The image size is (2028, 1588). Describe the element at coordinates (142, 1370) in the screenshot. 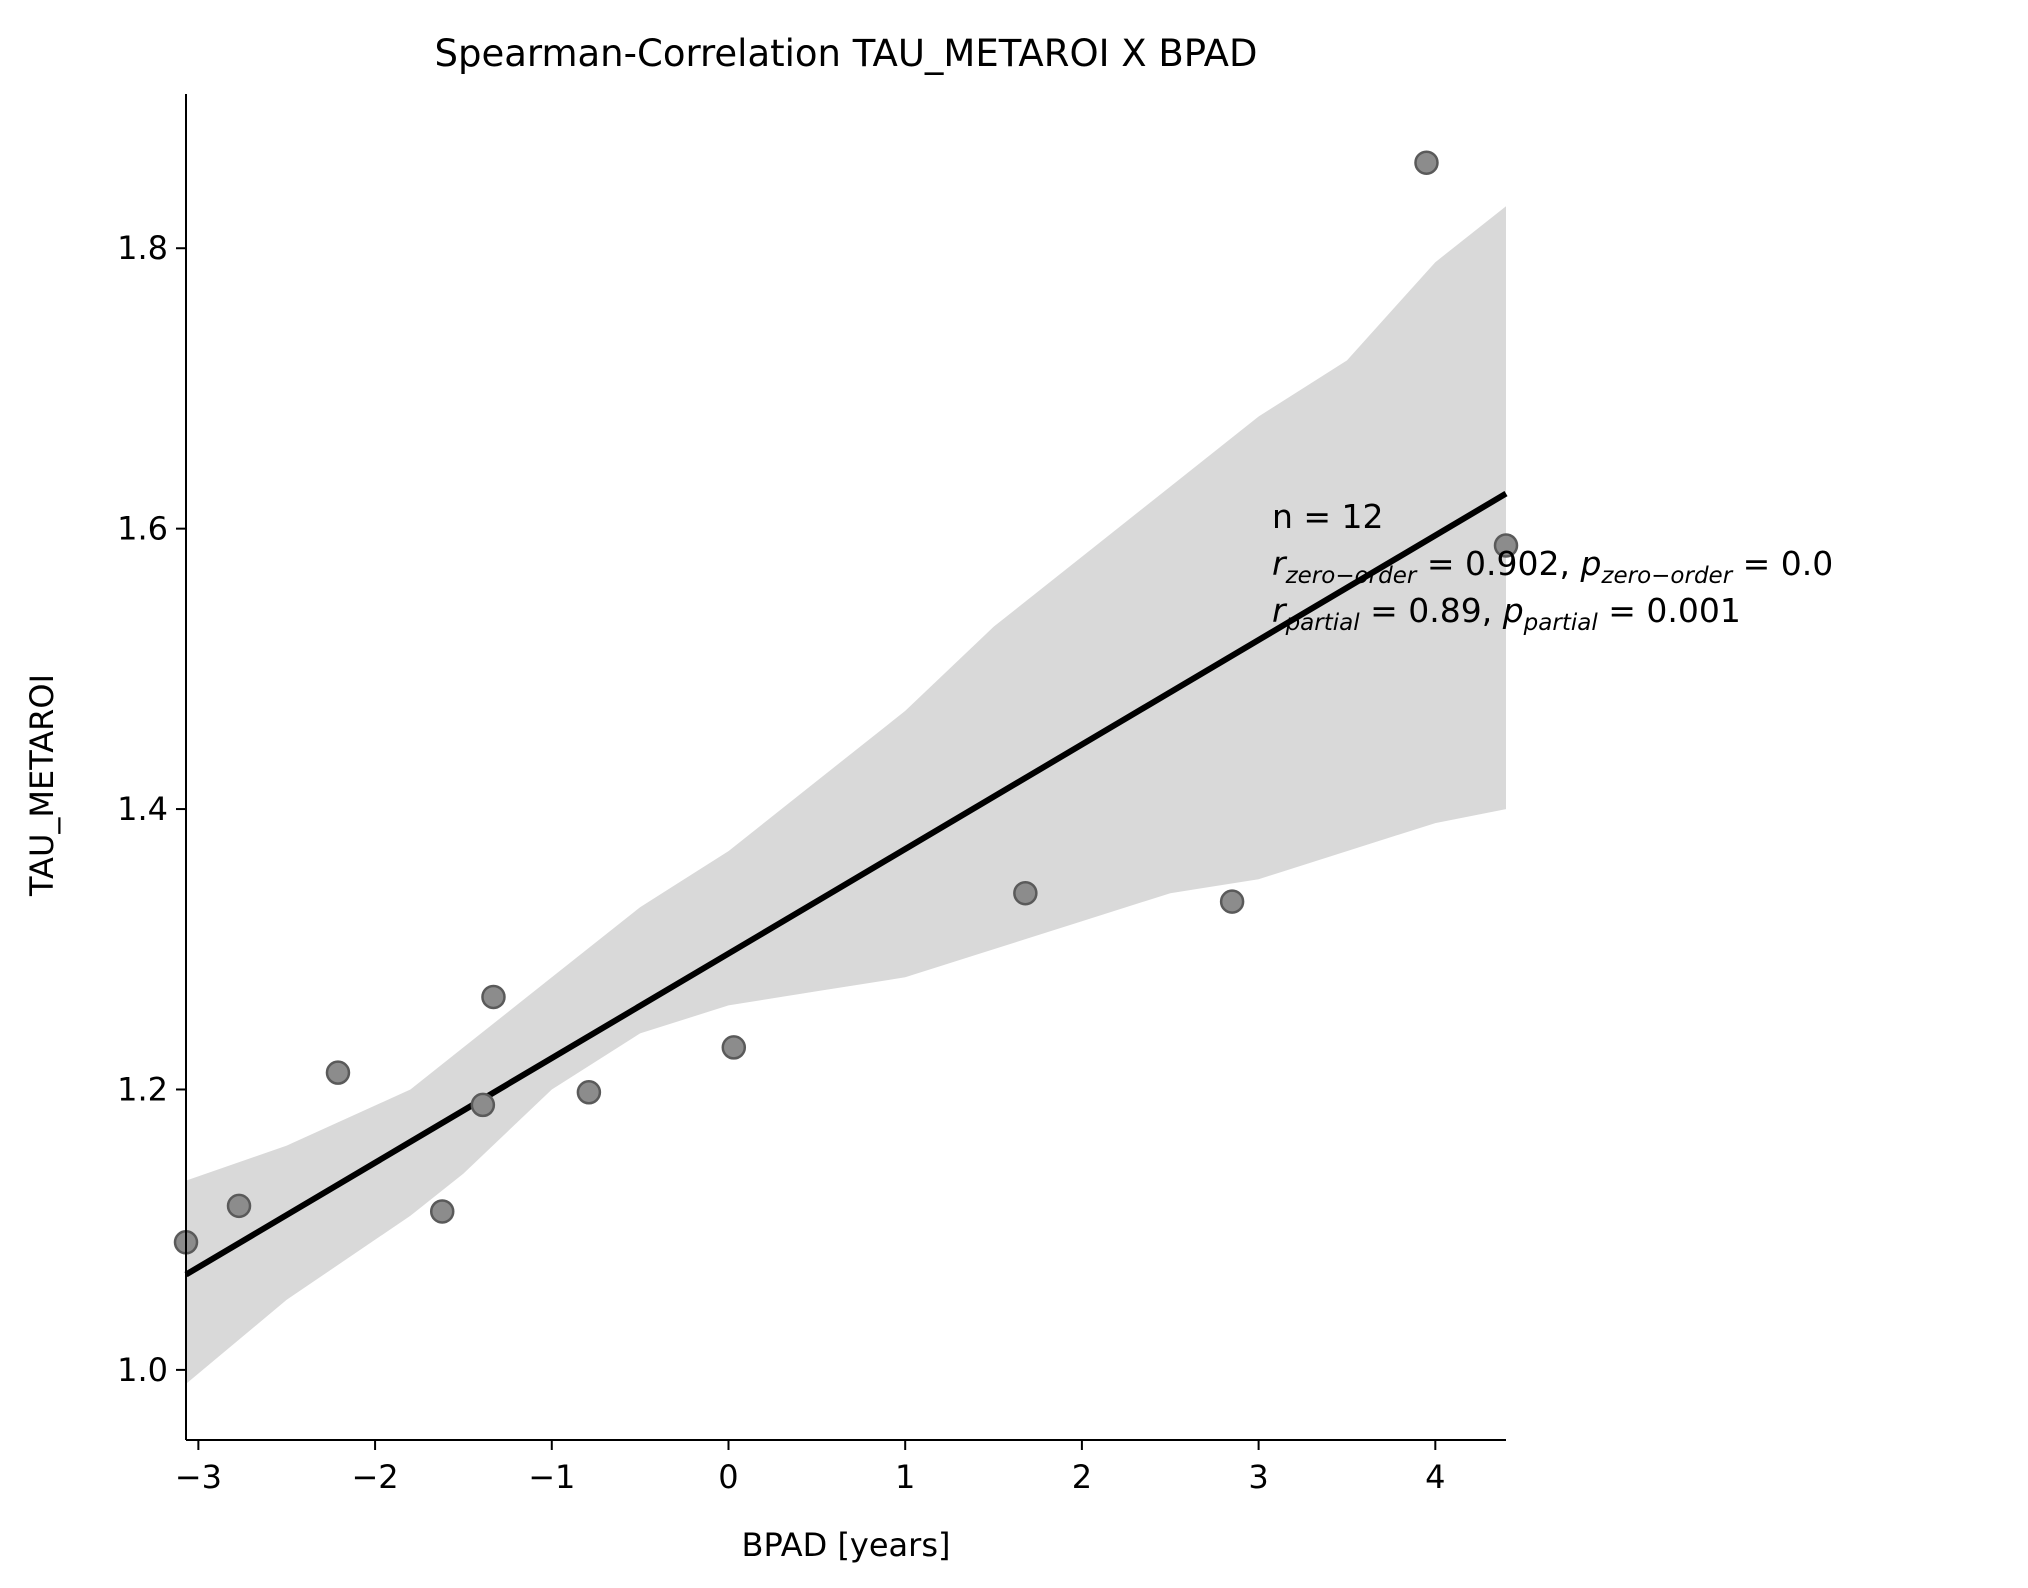

I see `y-tick-label: 1.0` at that location.